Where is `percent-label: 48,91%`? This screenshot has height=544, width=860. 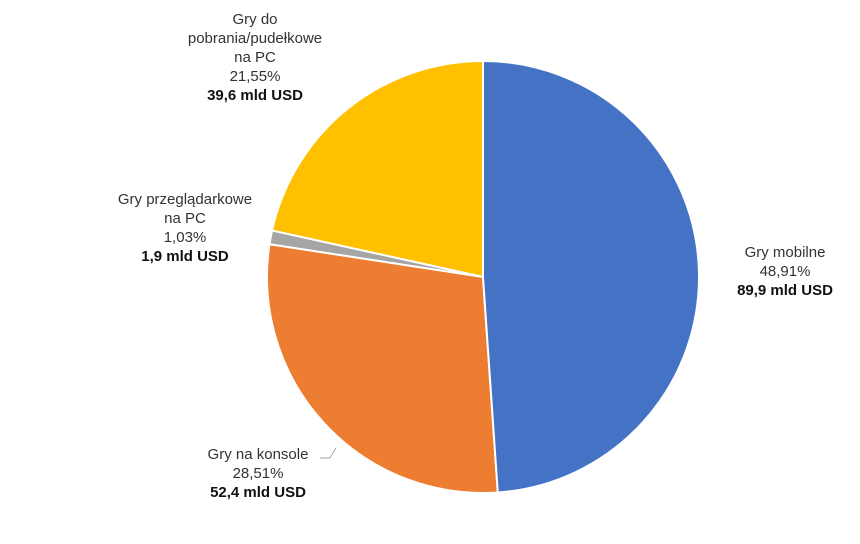 percent-label: 48,91% is located at coordinates (785, 271).